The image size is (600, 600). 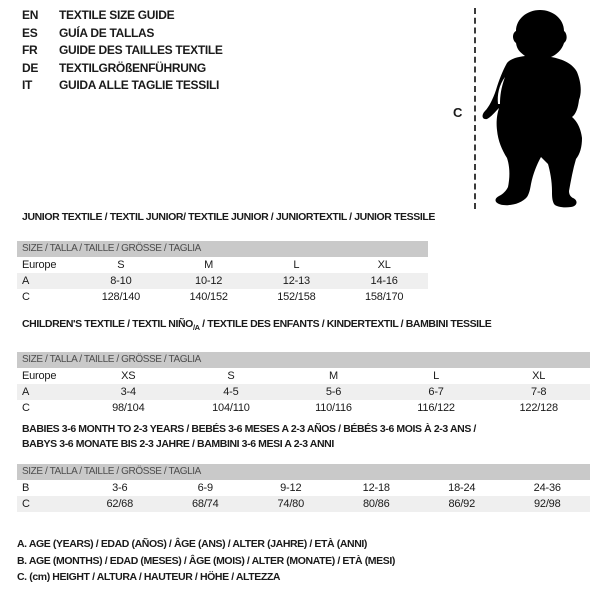 What do you see at coordinates (376, 504) in the screenshot?
I see `table-cell: 80/86` at bounding box center [376, 504].